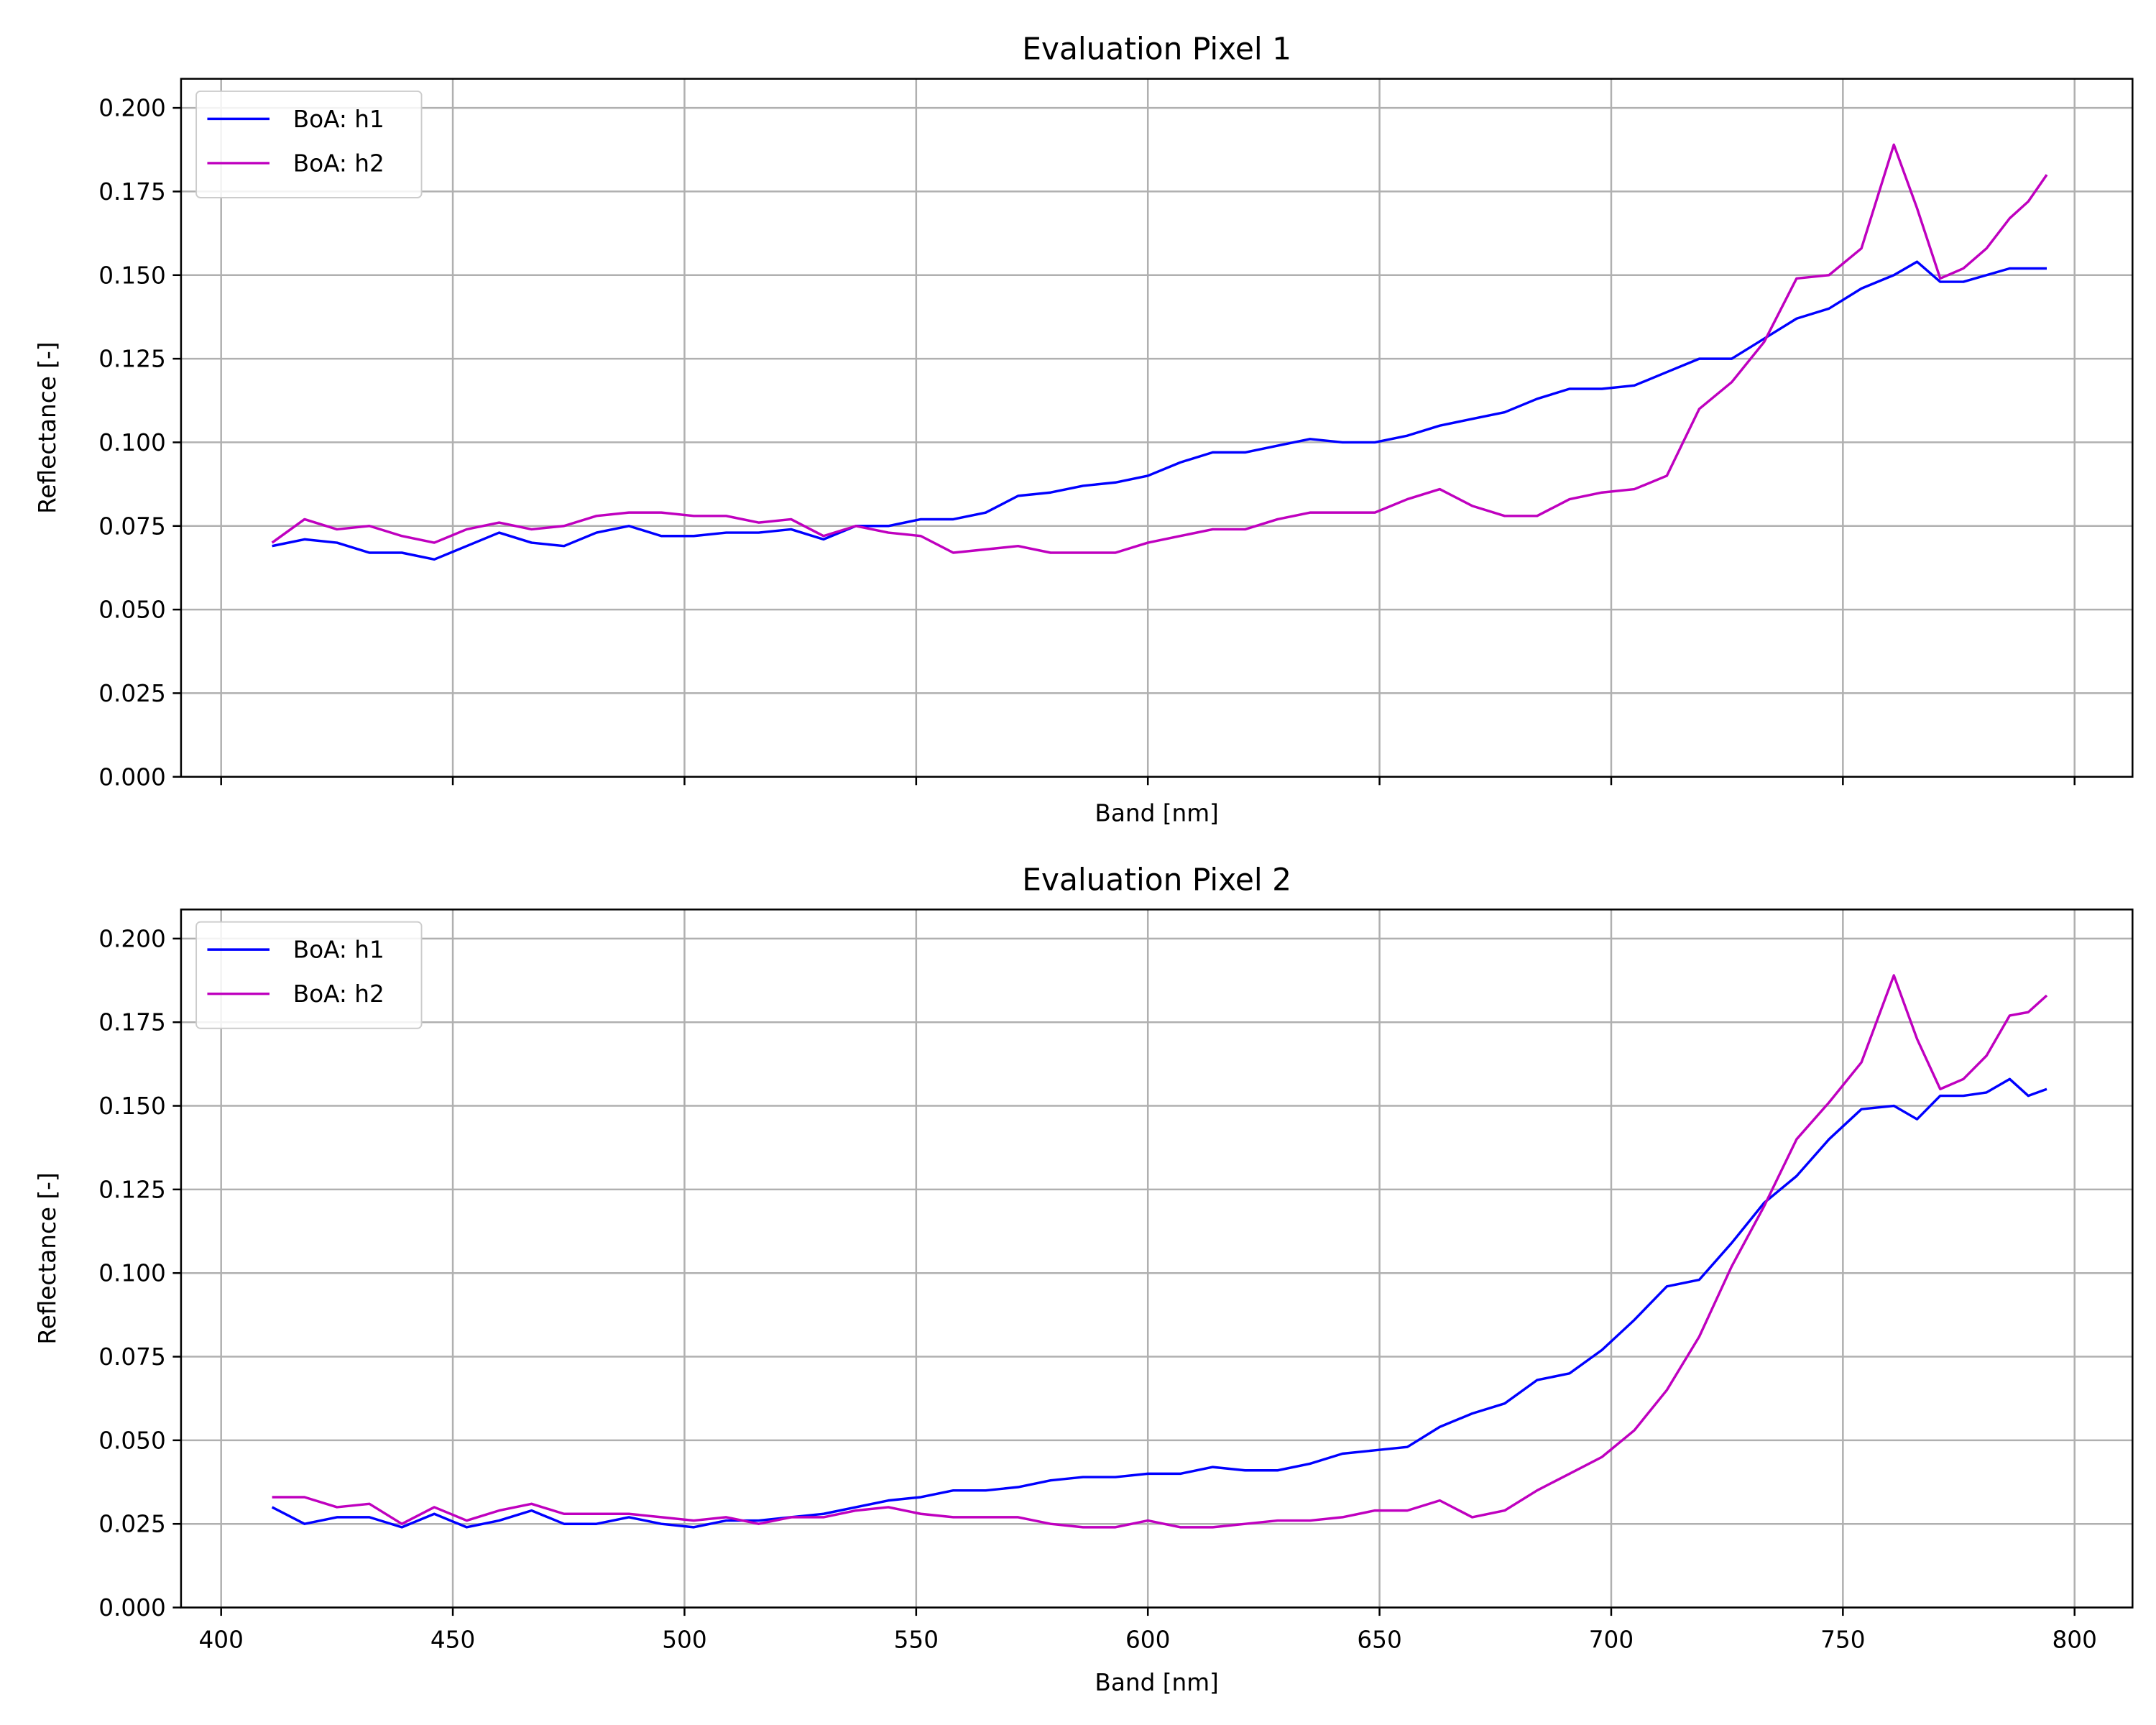 The height and width of the screenshot is (1725, 2156). I want to click on chart-title: Evaluation Pixel 2, so click(1156, 879).